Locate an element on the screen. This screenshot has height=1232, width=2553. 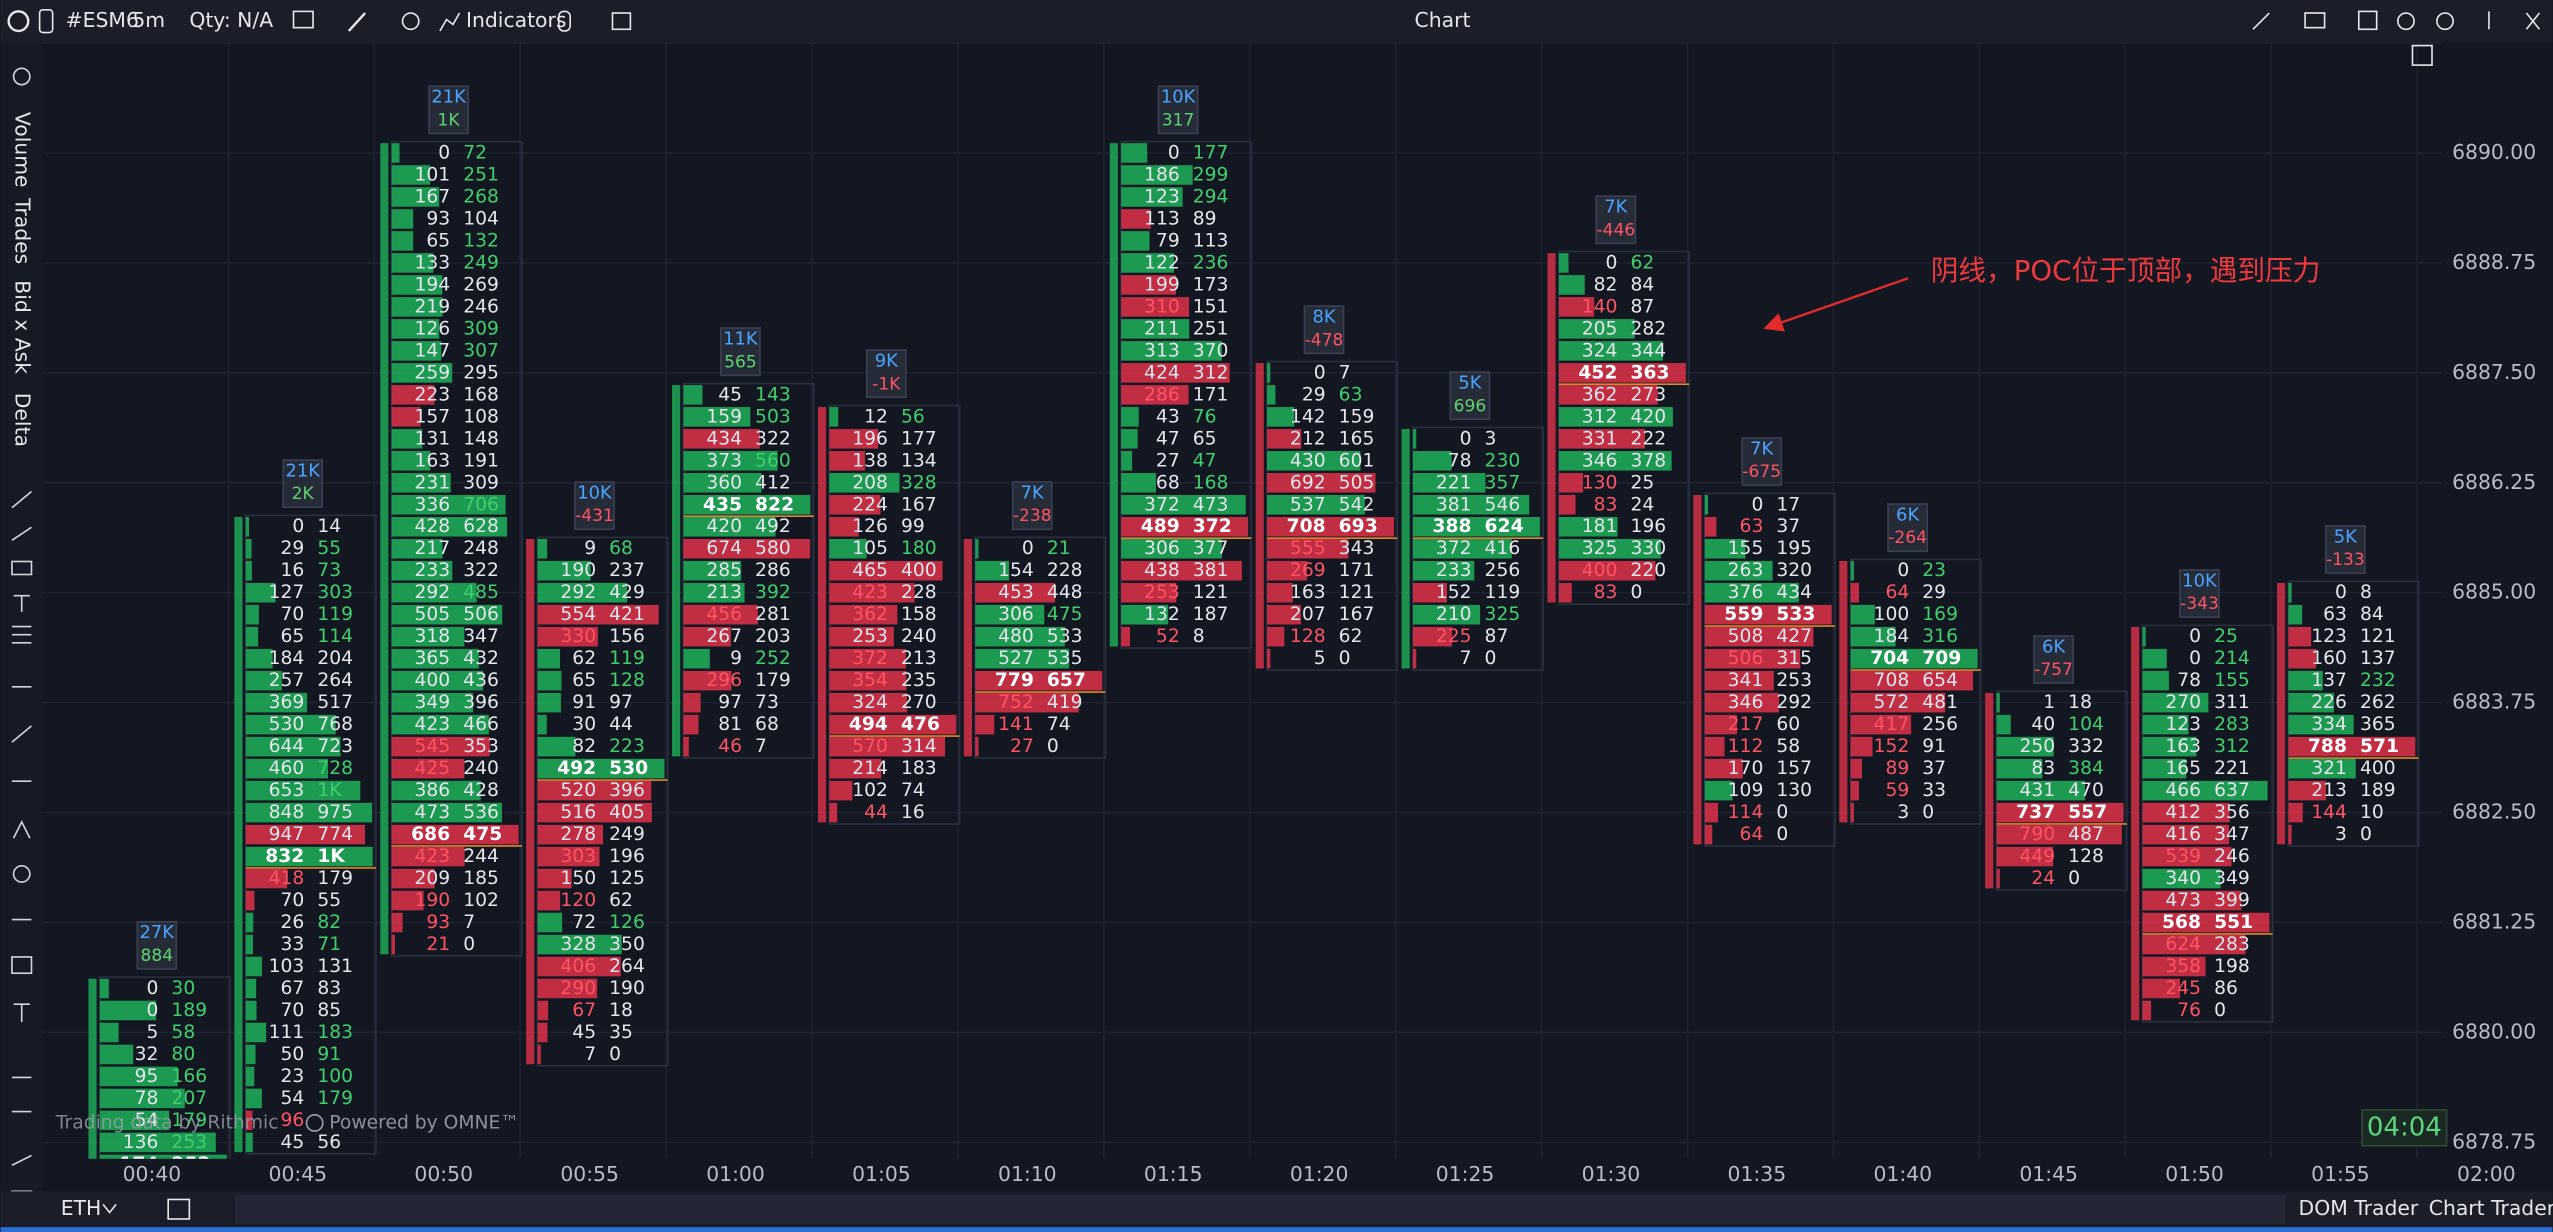
indicator-icon is located at coordinates (450, 22).